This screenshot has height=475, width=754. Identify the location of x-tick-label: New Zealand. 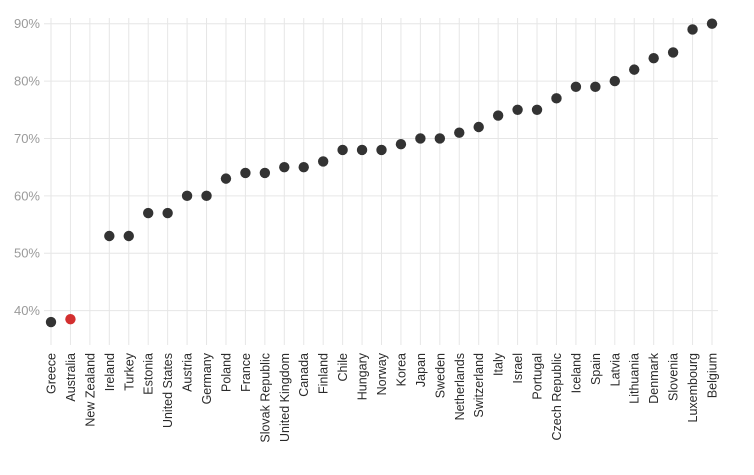
(90, 390).